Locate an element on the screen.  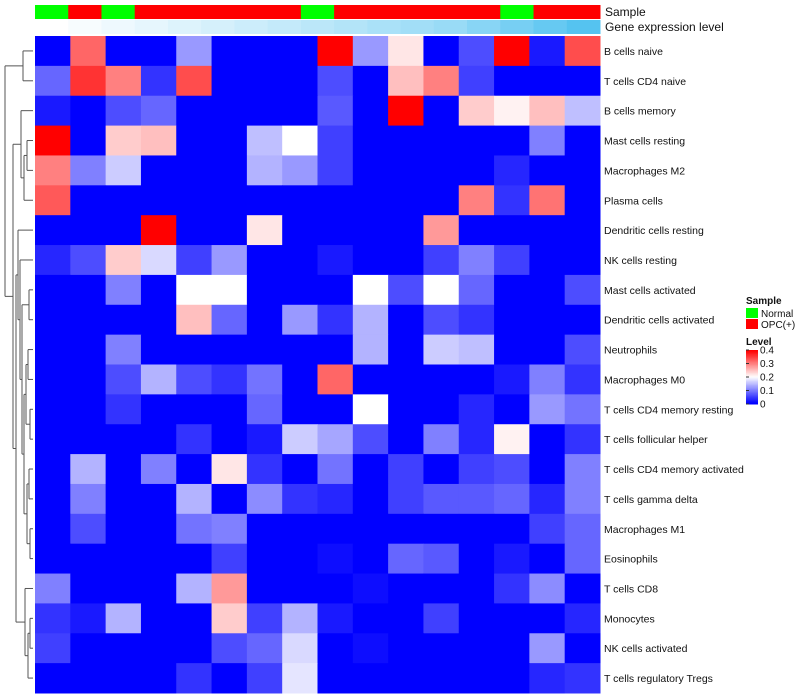
sample-annotation-label: Sample is located at coordinates (625, 12).